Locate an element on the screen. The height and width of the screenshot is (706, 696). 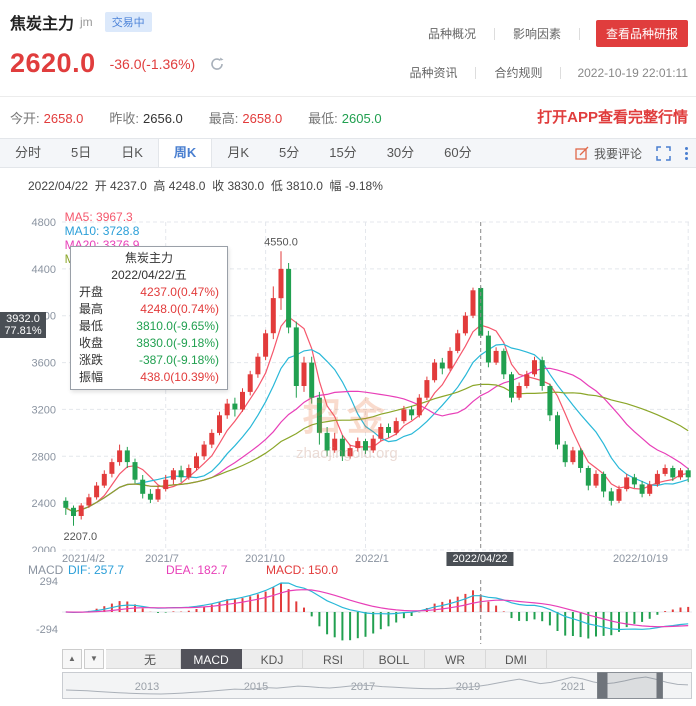
refresh-icon is located at coordinates (217, 64).